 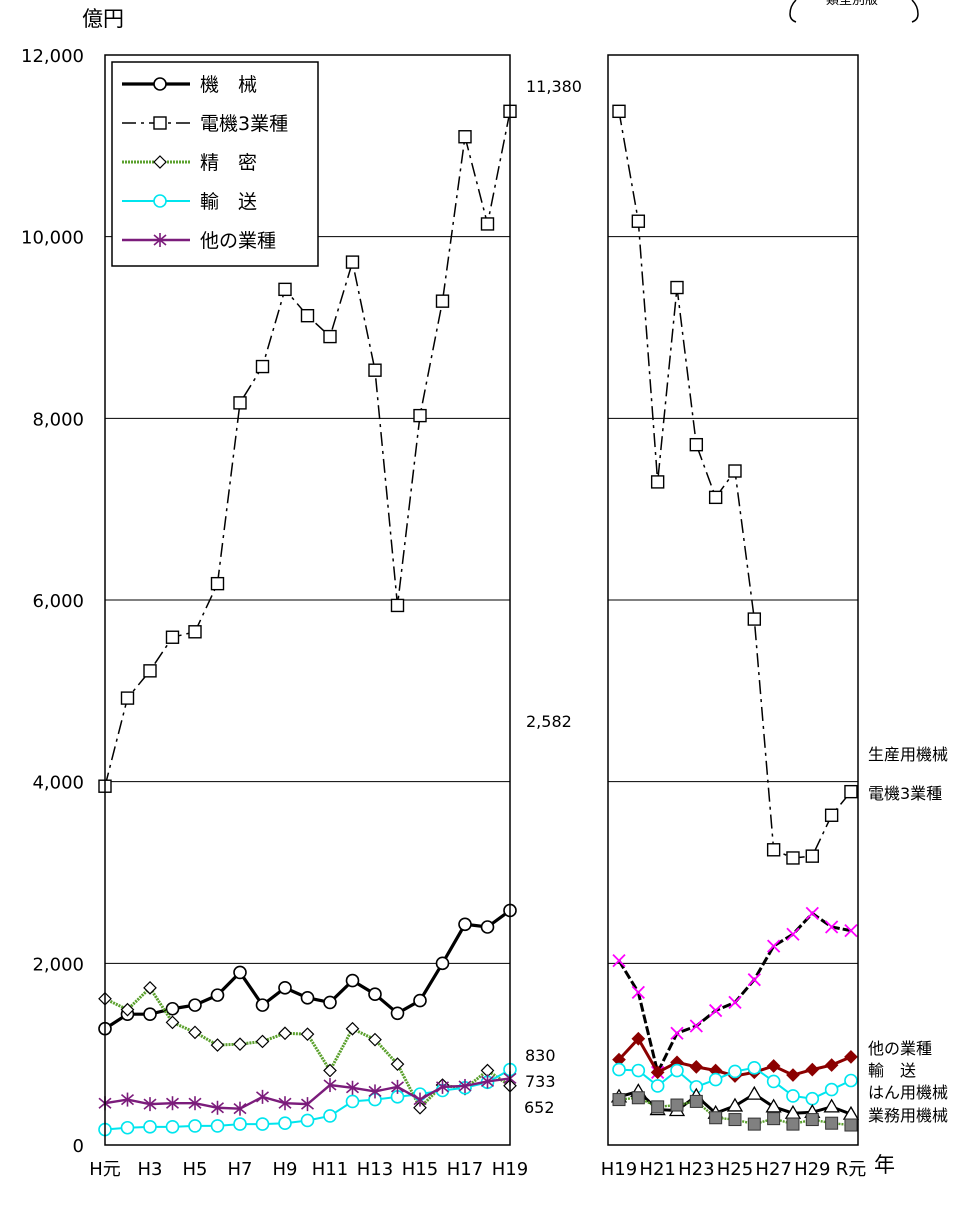 What do you see at coordinates (696, 1169) in the screenshot?
I see `right-x-tick-label: H23` at bounding box center [696, 1169].